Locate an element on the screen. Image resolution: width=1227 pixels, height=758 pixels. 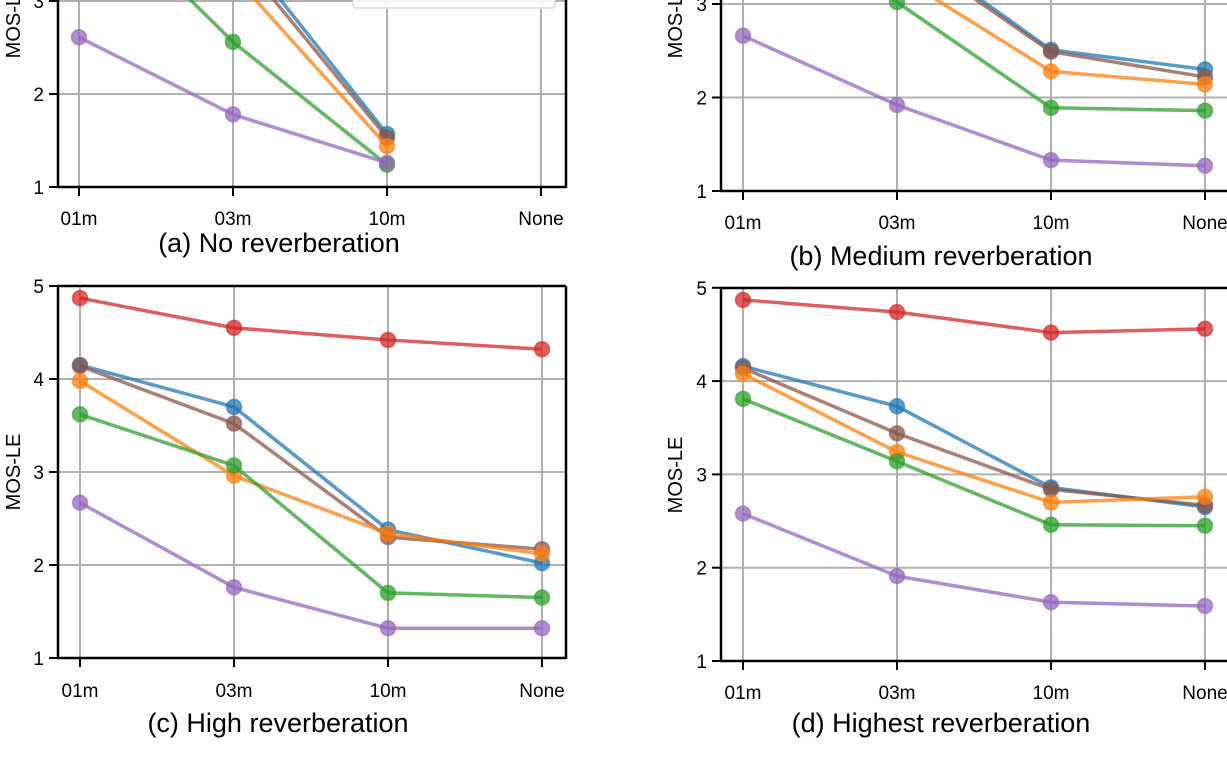
panel-caption: (d) Highest reverberation is located at coordinates (941, 723).